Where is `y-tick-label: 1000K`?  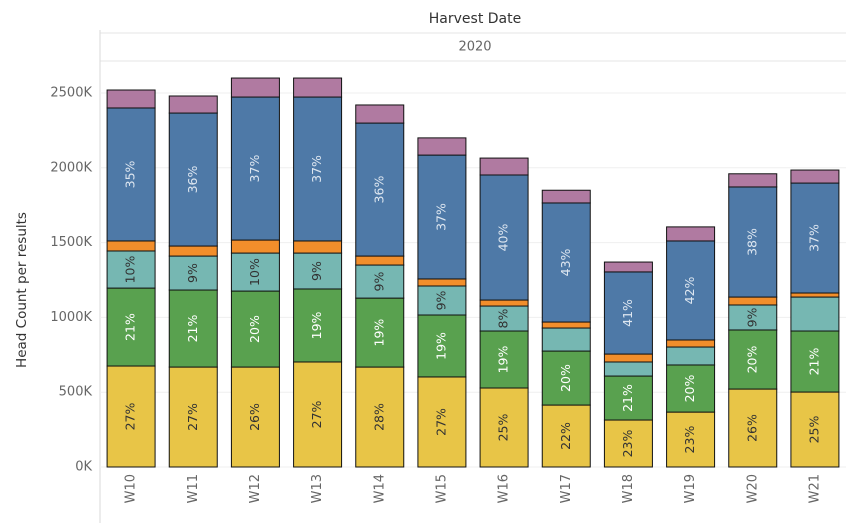 y-tick-label: 1000K is located at coordinates (71, 317).